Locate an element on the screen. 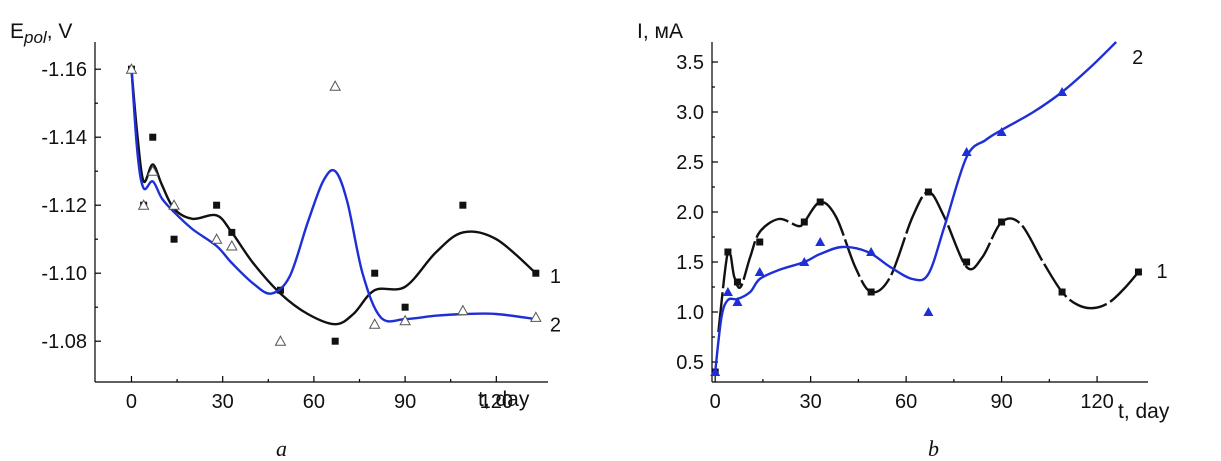  y-axis-label-a: Epol, V is located at coordinates (41, 33).